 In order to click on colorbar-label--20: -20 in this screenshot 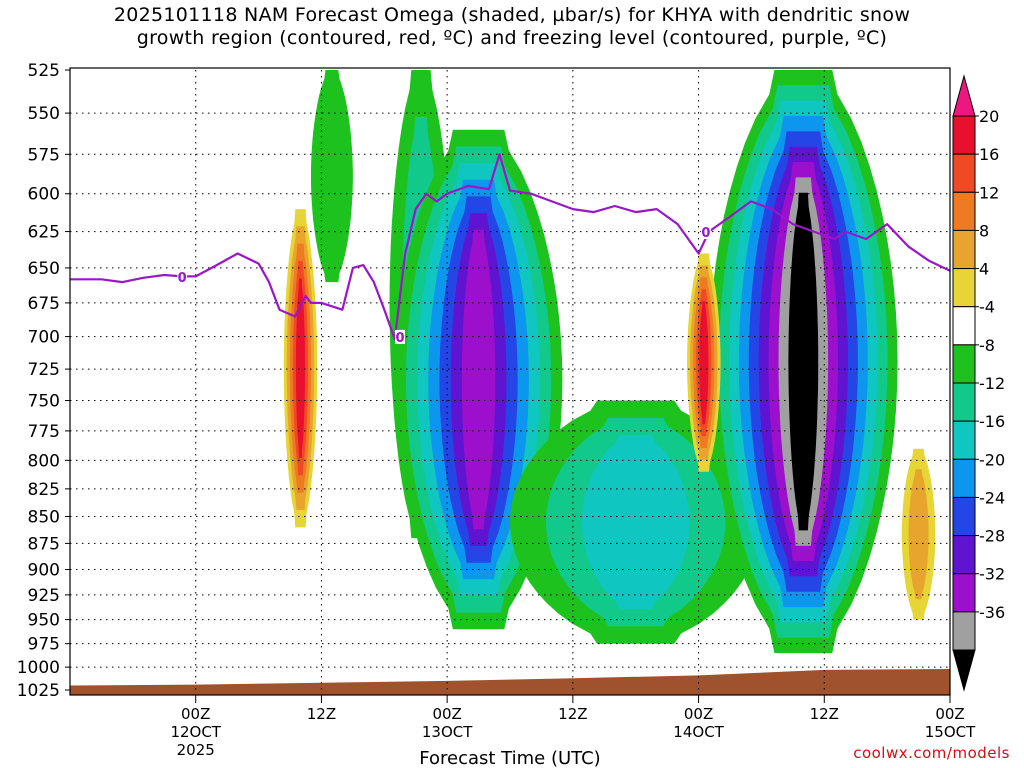, I will do `click(992, 459)`.